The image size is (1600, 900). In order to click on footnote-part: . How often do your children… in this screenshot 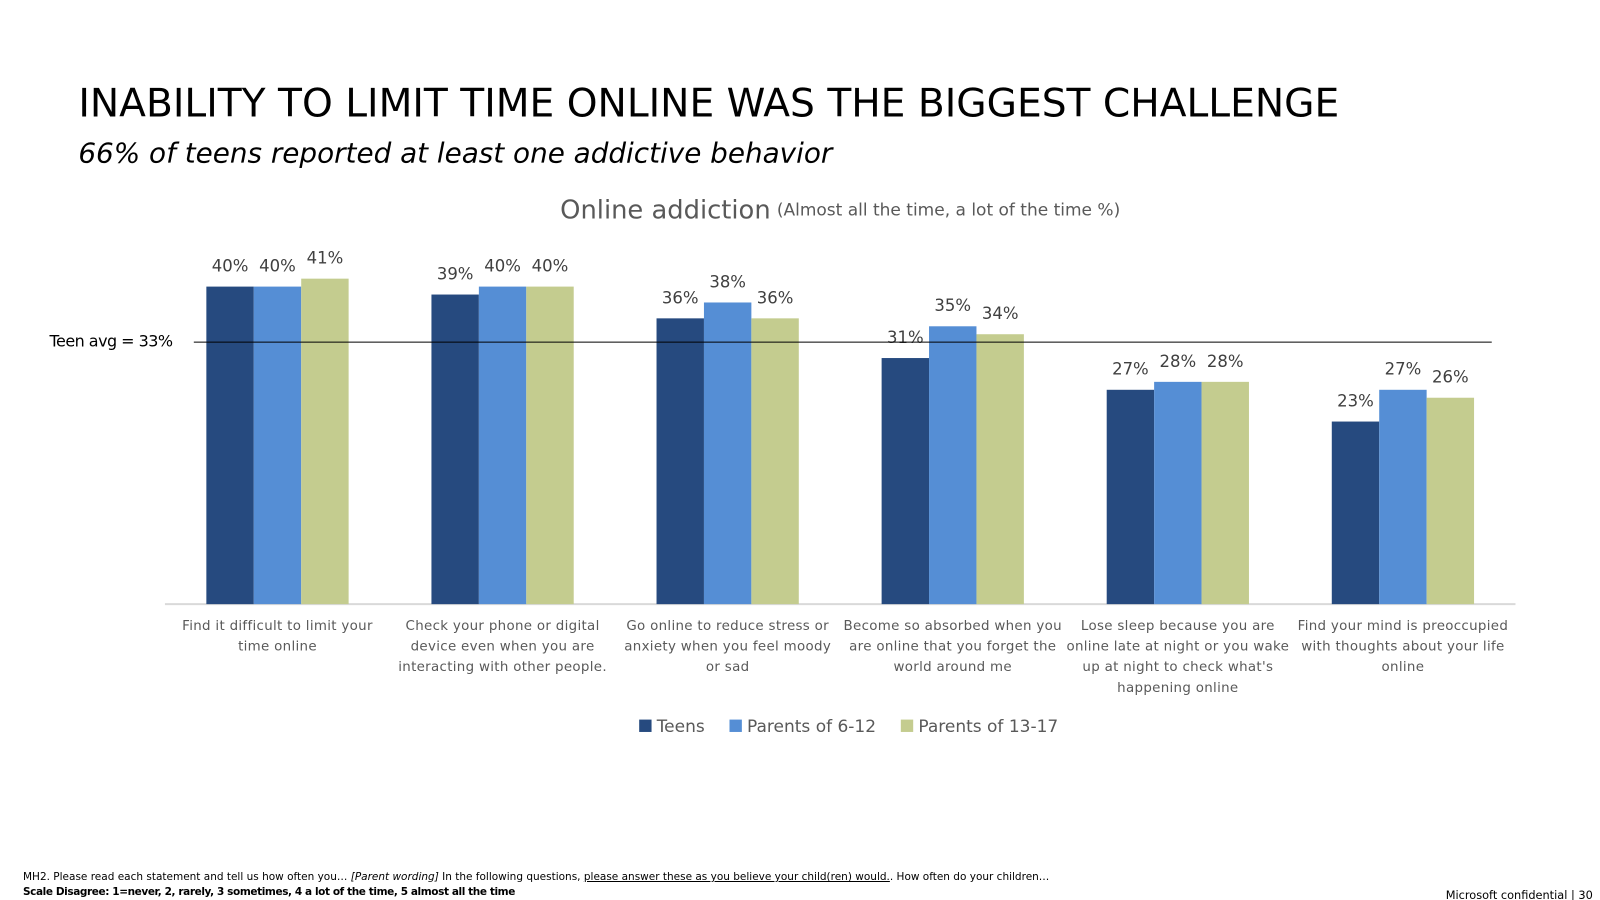, I will do `click(969, 877)`.